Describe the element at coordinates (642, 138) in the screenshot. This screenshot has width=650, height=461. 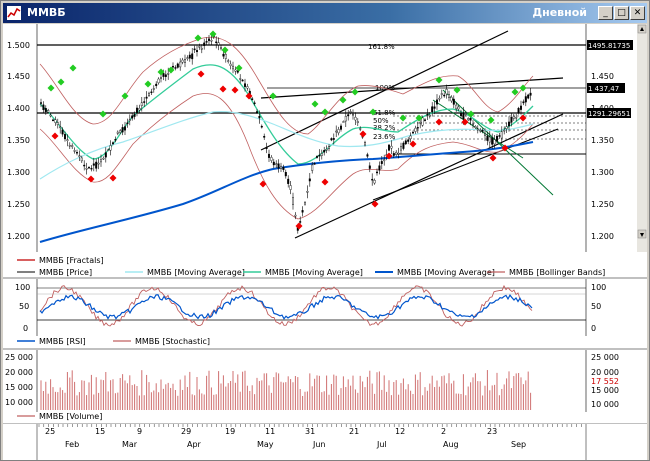
I see `vertical-scrollbar` at that location.